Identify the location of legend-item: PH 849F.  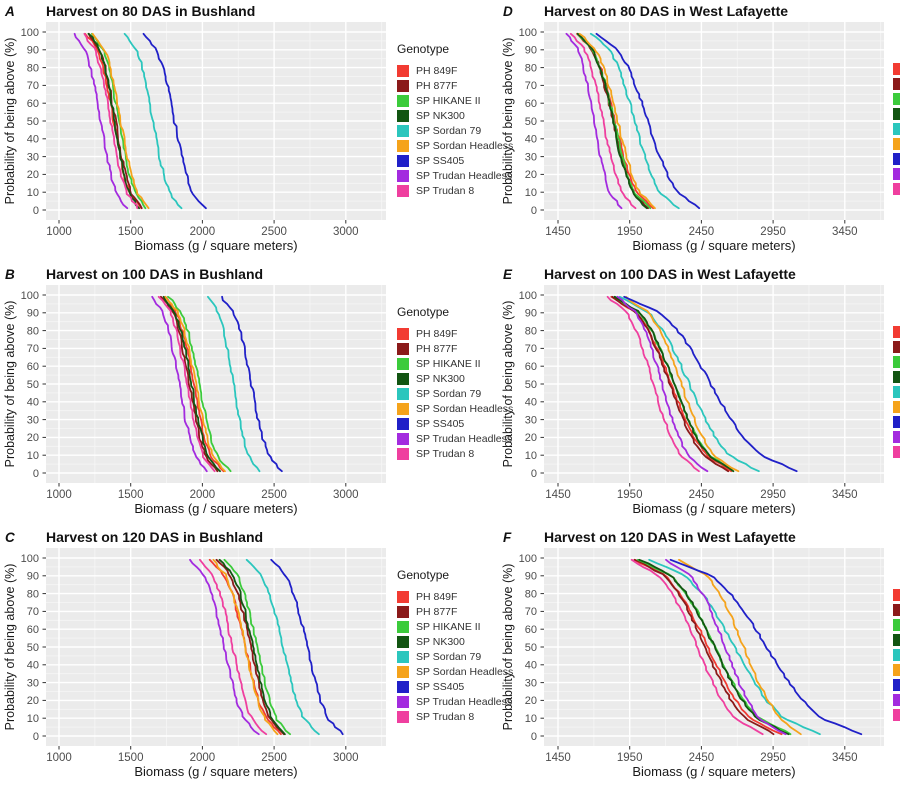
(456, 70).